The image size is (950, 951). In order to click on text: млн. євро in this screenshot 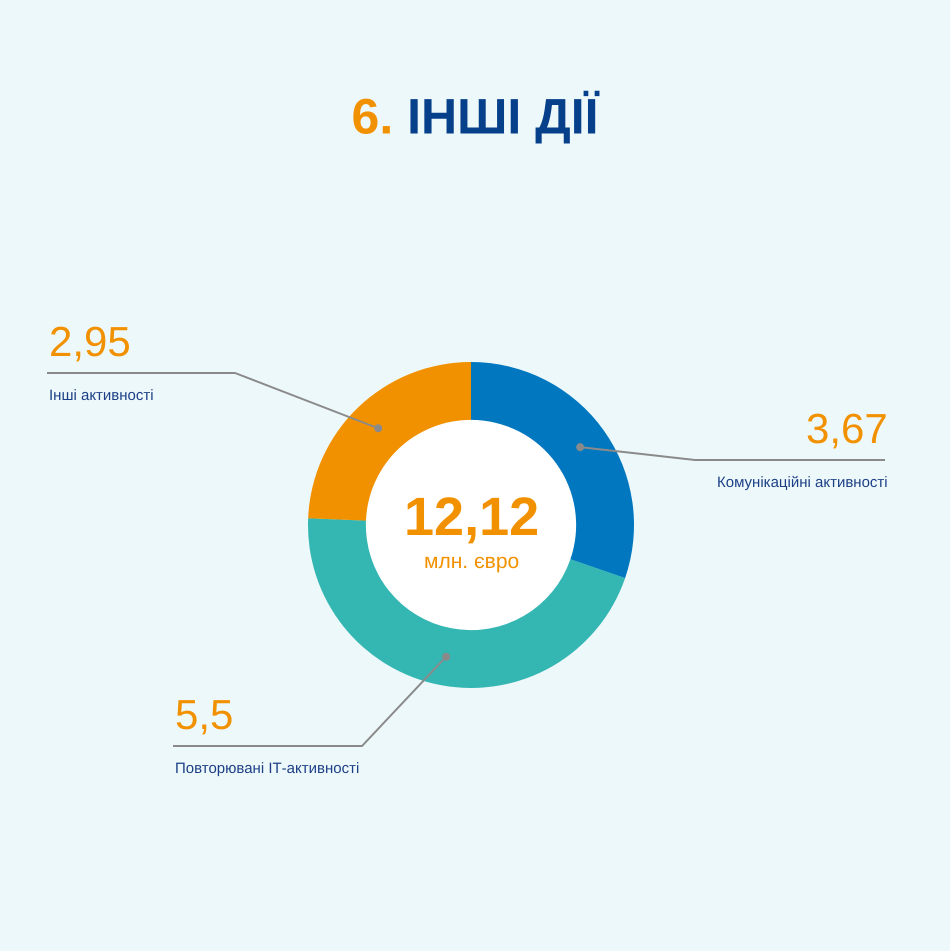, I will do `click(472, 561)`.